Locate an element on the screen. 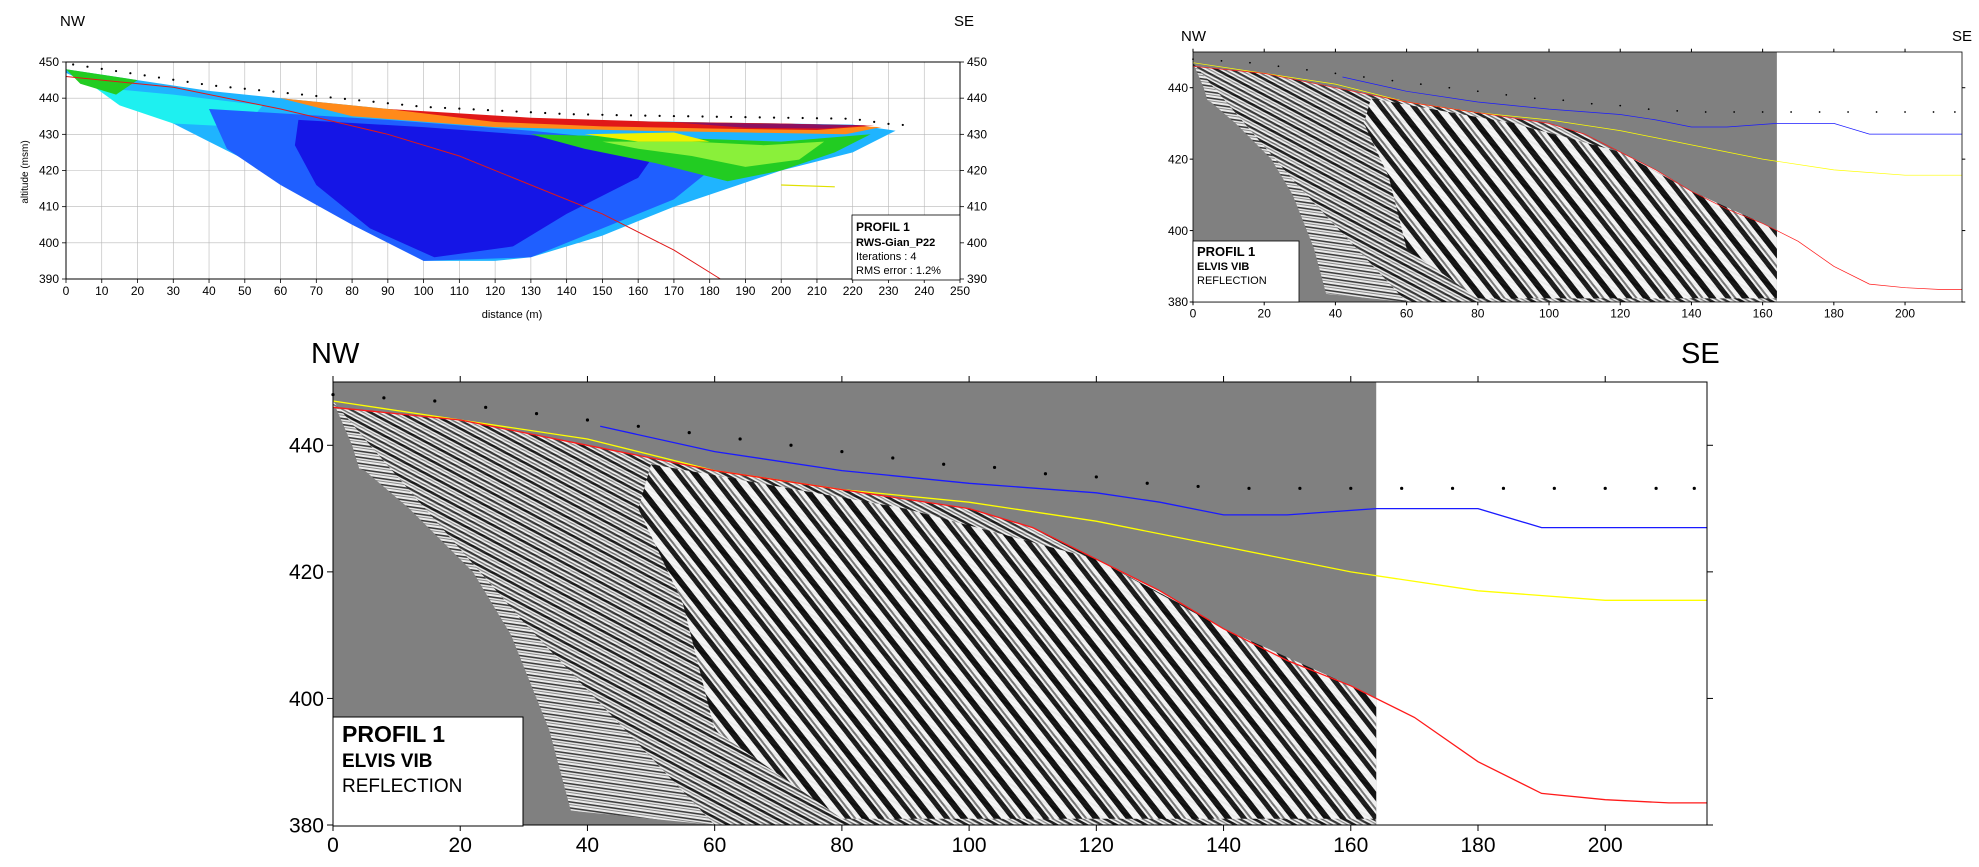 This screenshot has height=867, width=1979. ert-x-tick-label: 120 is located at coordinates (495, 291).